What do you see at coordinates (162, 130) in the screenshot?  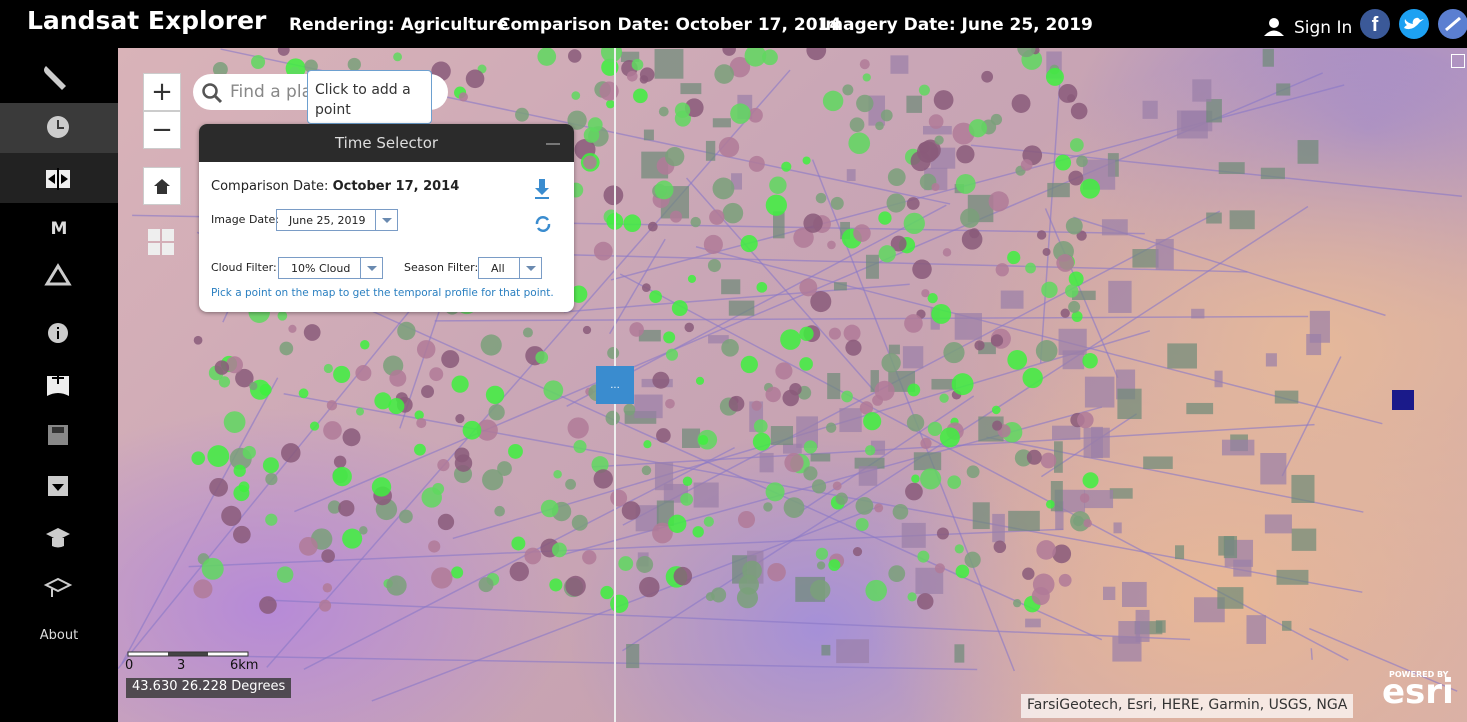 I see `zoom-out: −` at bounding box center [162, 130].